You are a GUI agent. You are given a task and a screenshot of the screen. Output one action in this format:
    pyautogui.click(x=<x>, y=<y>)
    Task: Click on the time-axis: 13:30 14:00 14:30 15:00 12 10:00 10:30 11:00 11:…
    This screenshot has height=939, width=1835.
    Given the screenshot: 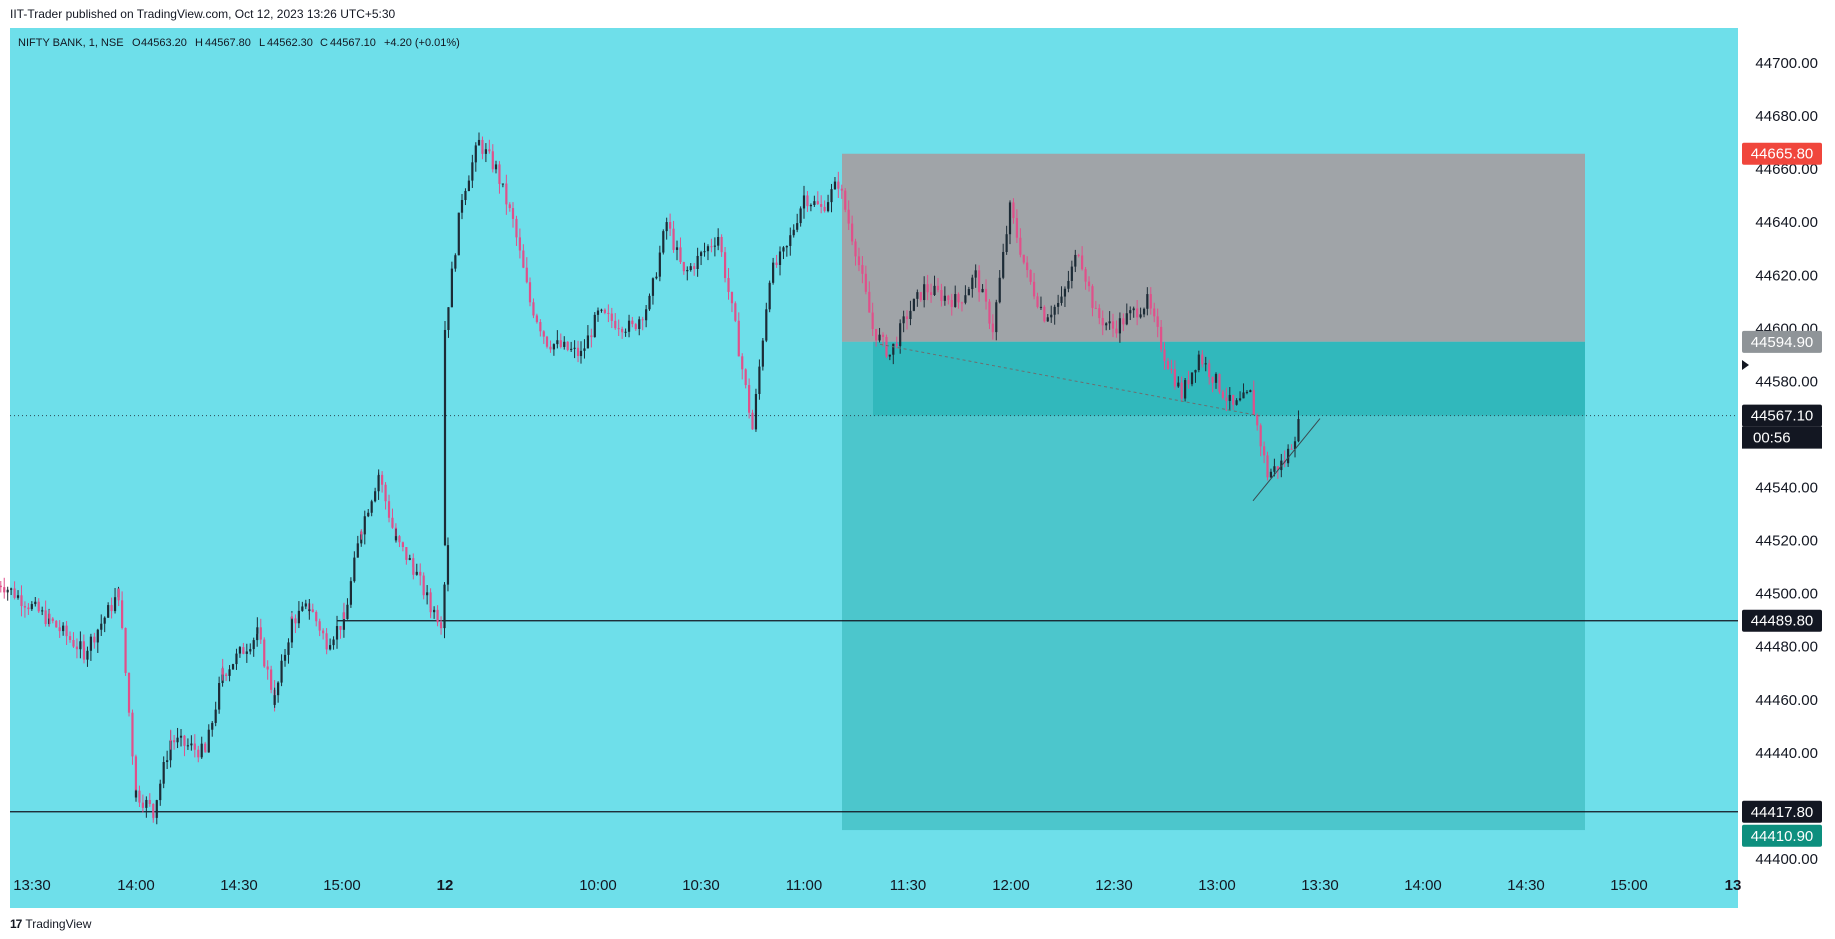 What is the action you would take?
    pyautogui.click(x=877, y=885)
    